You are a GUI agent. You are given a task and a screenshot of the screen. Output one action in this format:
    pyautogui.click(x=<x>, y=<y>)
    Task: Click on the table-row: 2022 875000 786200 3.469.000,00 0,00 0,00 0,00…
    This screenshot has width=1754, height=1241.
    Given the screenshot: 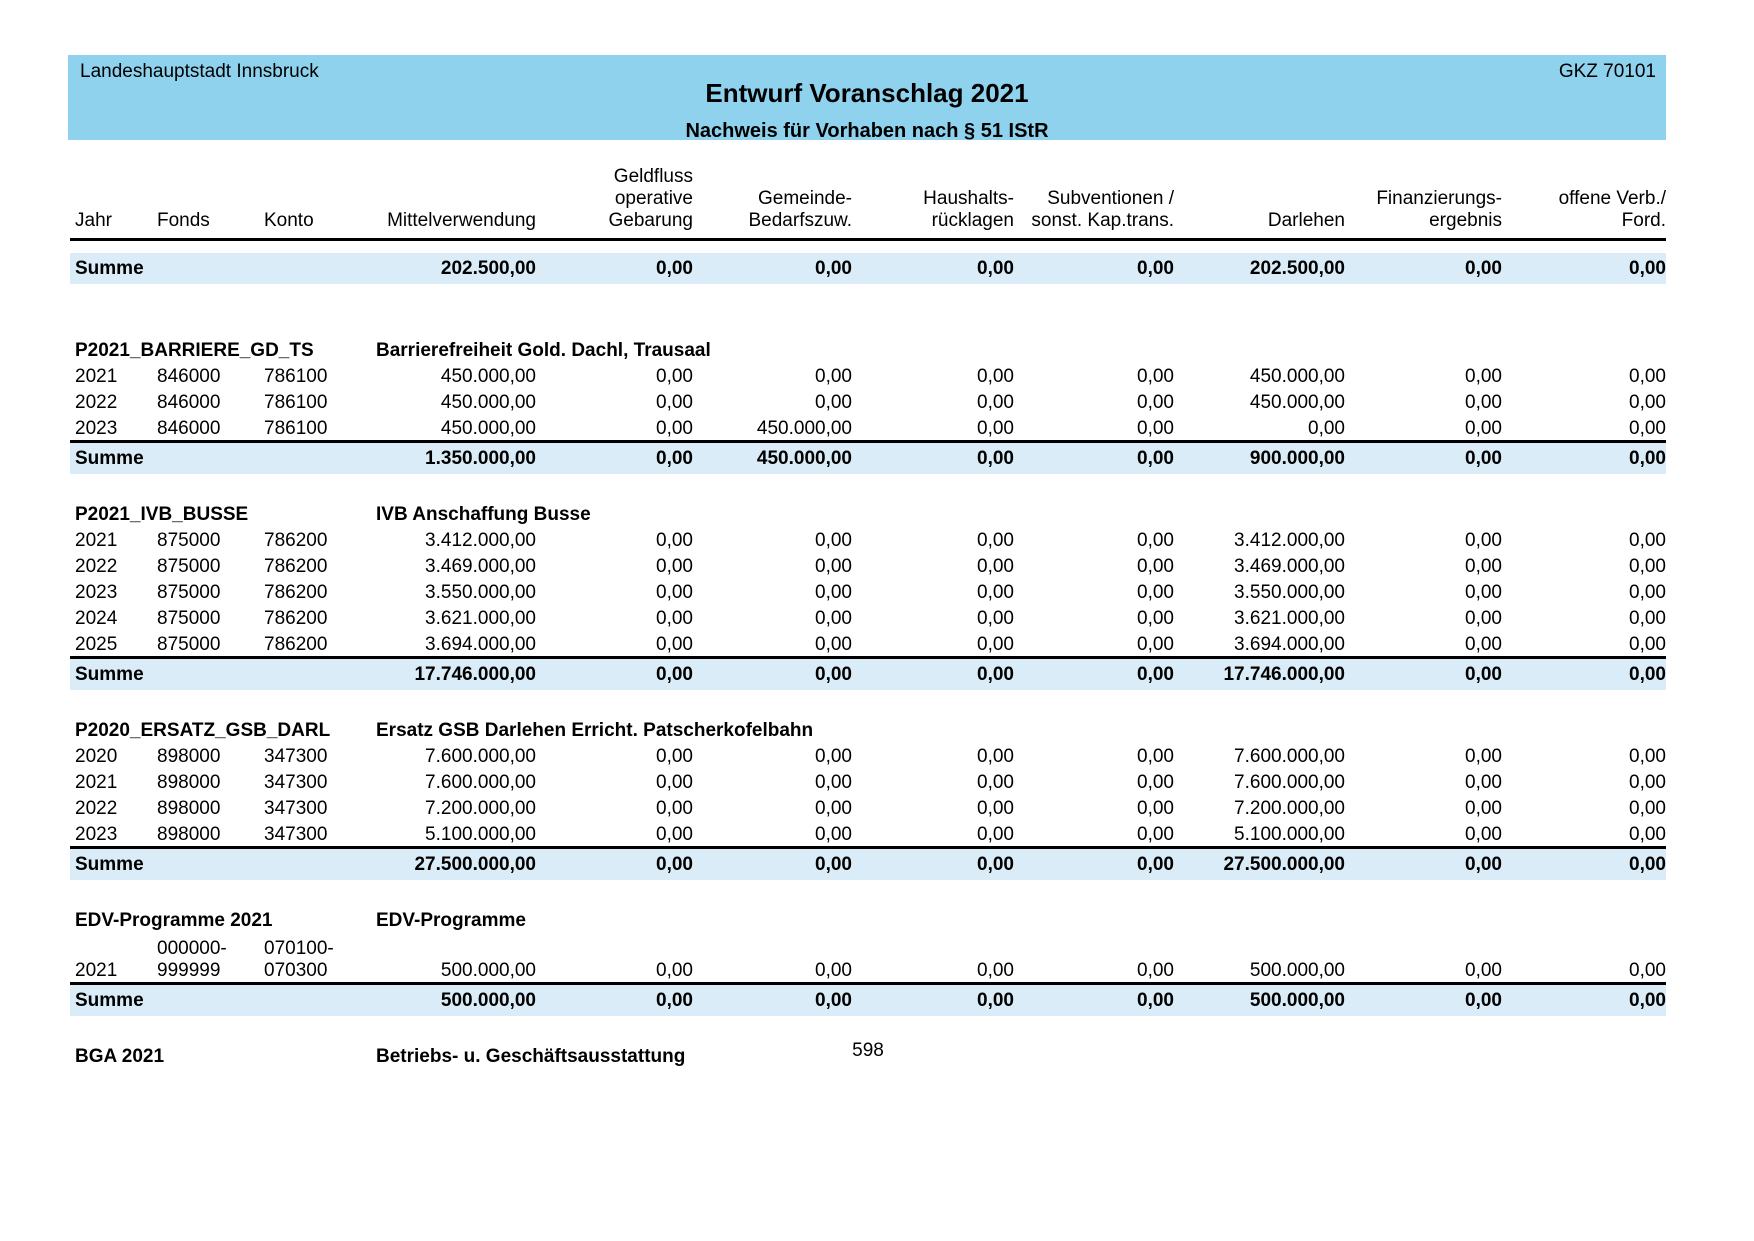 What is the action you would take?
    pyautogui.click(x=868, y=565)
    